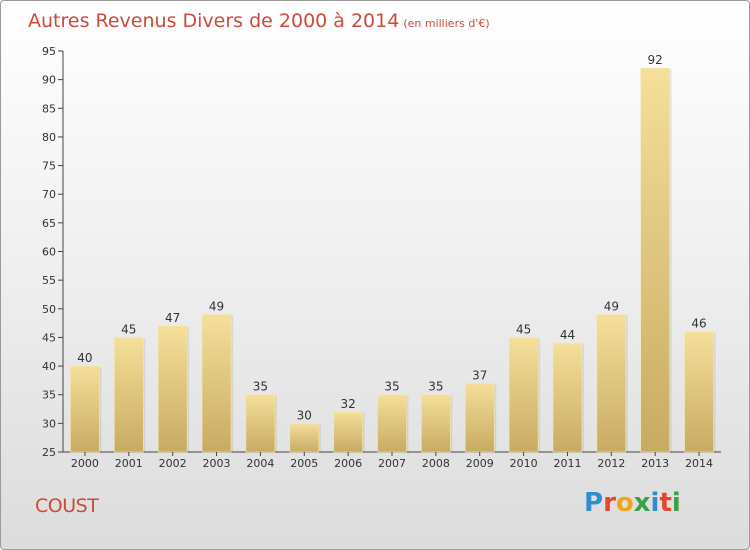 This screenshot has height=550, width=750. Describe the element at coordinates (304, 463) in the screenshot. I see `x-tick-label: 2005` at that location.